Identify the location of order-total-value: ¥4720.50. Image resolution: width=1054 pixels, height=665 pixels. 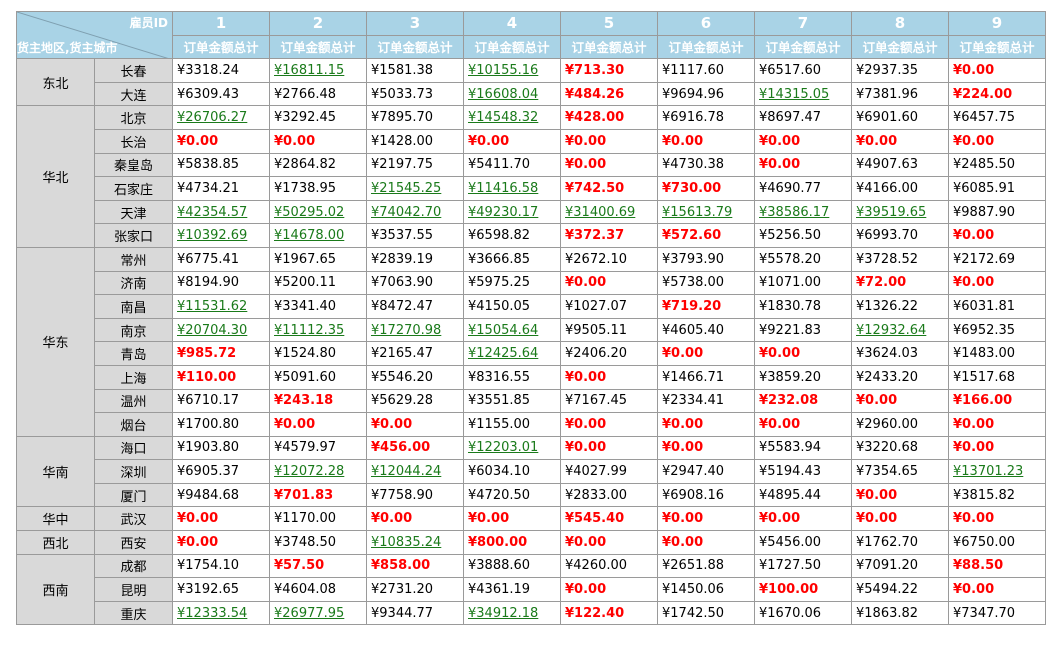
(499, 495).